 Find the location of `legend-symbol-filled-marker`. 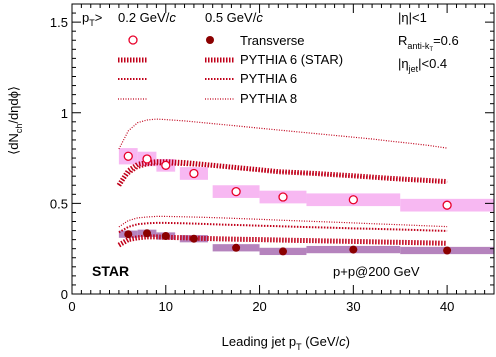

legend-symbol-filled-marker is located at coordinates (210, 40).